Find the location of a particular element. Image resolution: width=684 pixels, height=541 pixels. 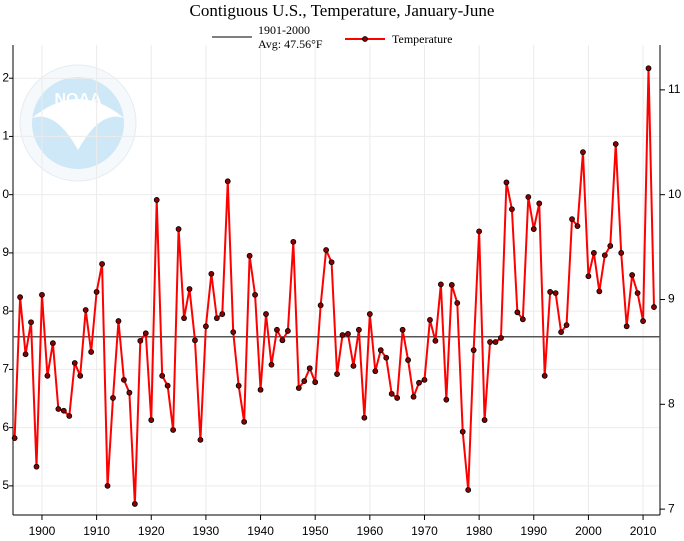

logo-text: NOAA is located at coordinates (78, 99).